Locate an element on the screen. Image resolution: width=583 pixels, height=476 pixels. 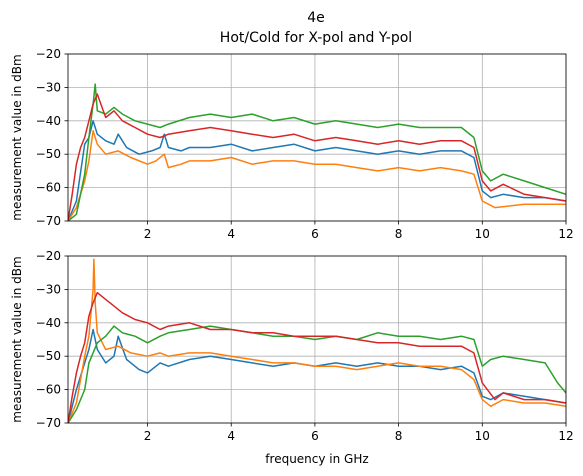
top-xtick-label-8: 8 is located at coordinates (399, 234).